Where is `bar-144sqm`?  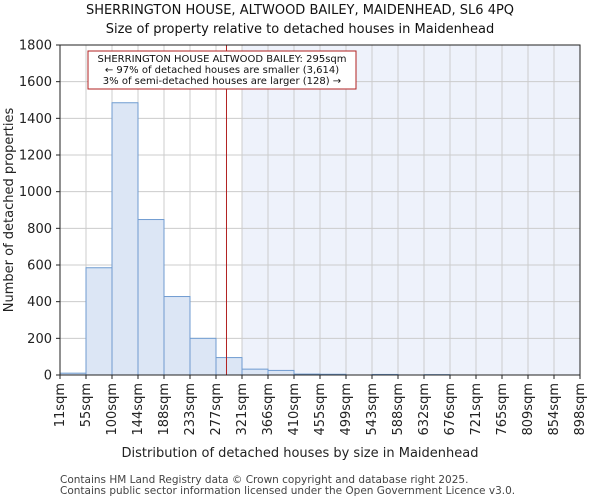
bar-144sqm is located at coordinates (151, 297).